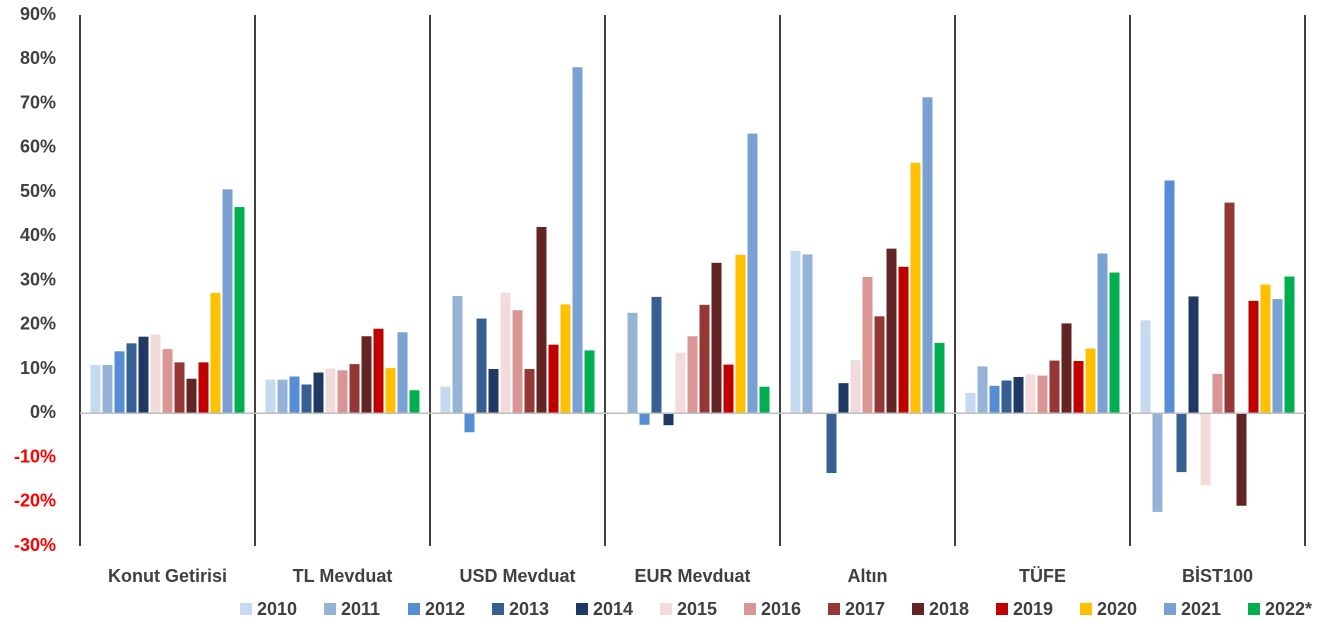 The image size is (1340, 623). What do you see at coordinates (692, 576) in the screenshot?
I see `x-tick-label: EUR Mevduat` at bounding box center [692, 576].